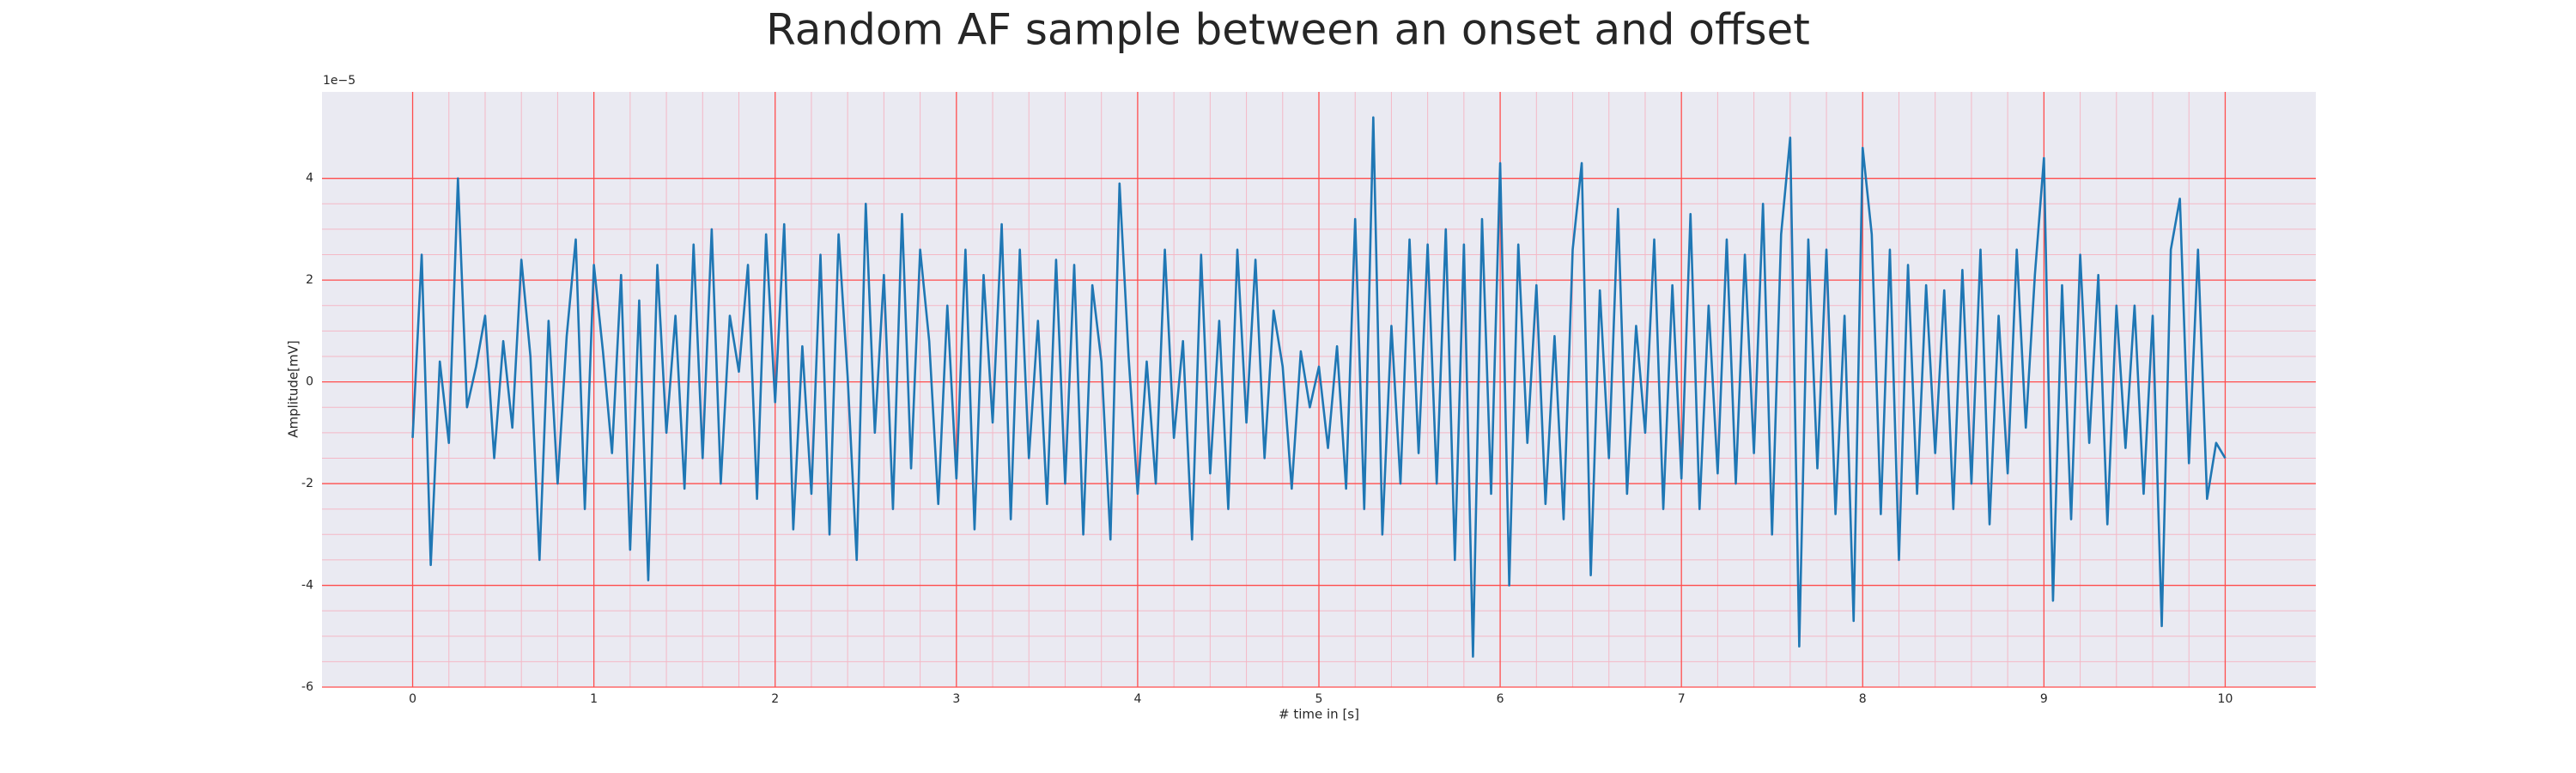 The image size is (2576, 773). What do you see at coordinates (775, 699) in the screenshot?
I see `x-tick-label: 2` at bounding box center [775, 699].